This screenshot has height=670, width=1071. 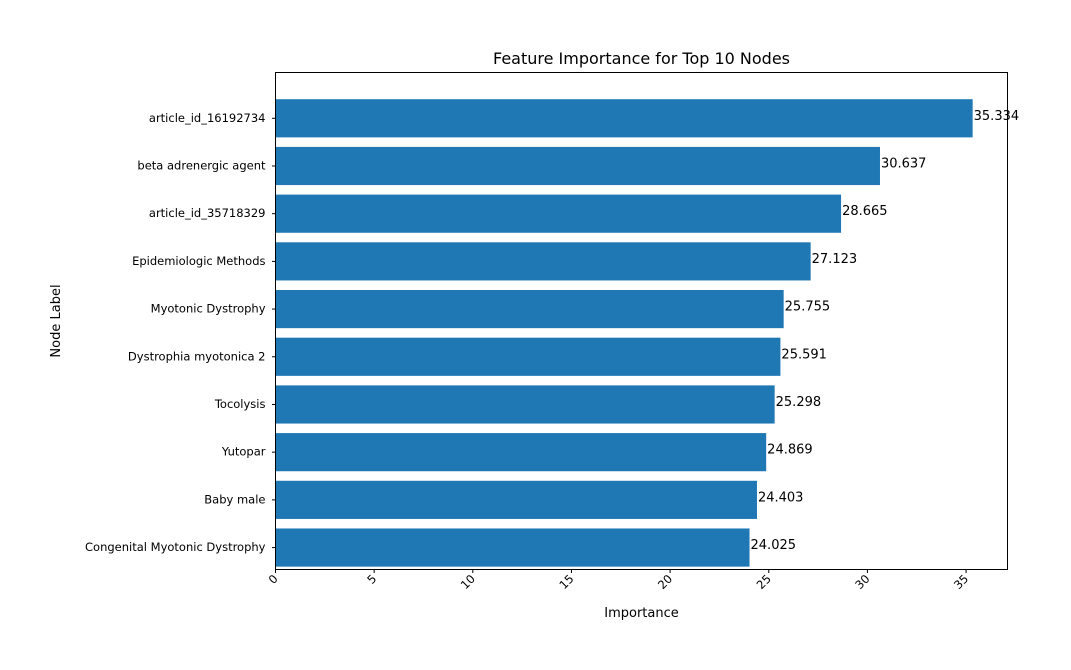 I want to click on y-axis-label: Node Label, so click(x=56, y=320).